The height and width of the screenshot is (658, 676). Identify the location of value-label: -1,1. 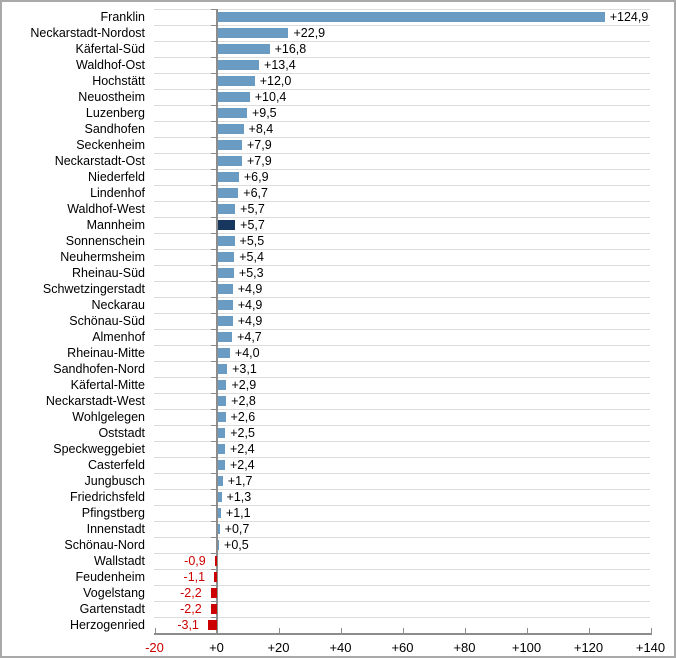
(194, 577).